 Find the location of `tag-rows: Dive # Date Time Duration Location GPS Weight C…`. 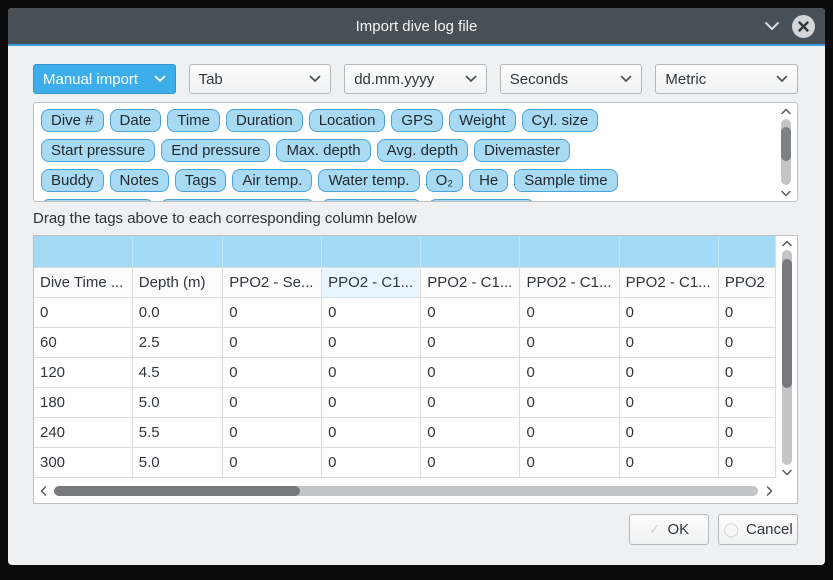

tag-rows: Dive # Date Time Duration Location GPS Weight C… is located at coordinates (404, 155).